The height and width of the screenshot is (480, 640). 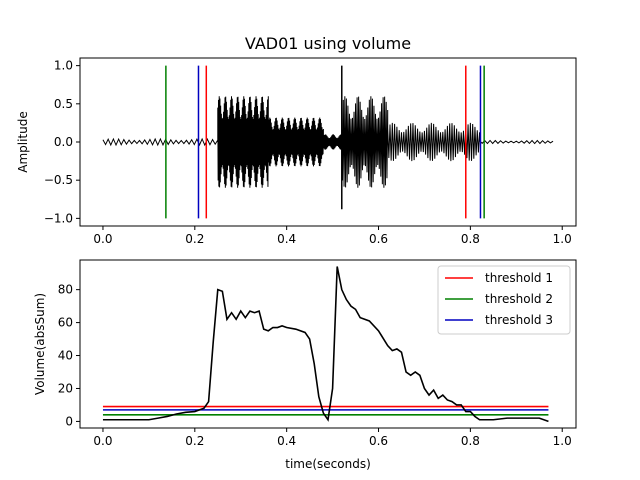 I want to click on top-plot-title: VAD01 using volume, so click(x=328, y=43).